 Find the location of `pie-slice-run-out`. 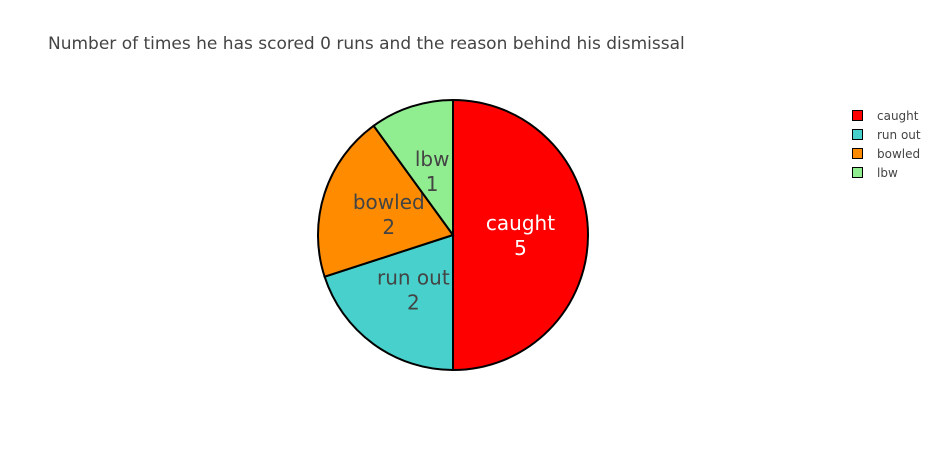

pie-slice-run-out is located at coordinates (388, 302).